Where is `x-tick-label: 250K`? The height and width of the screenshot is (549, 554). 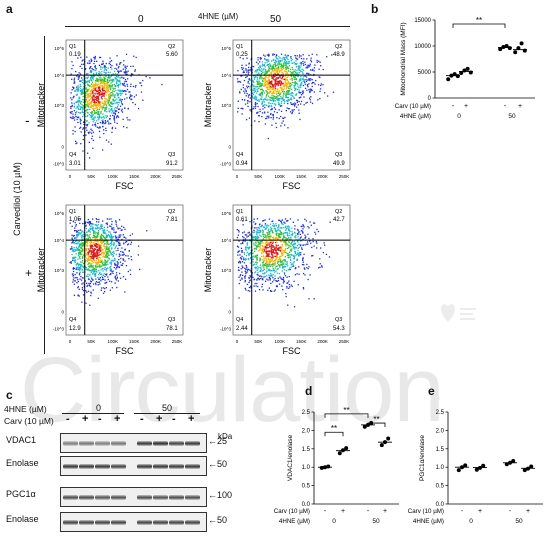
x-tick-label: 250K is located at coordinates (344, 176).